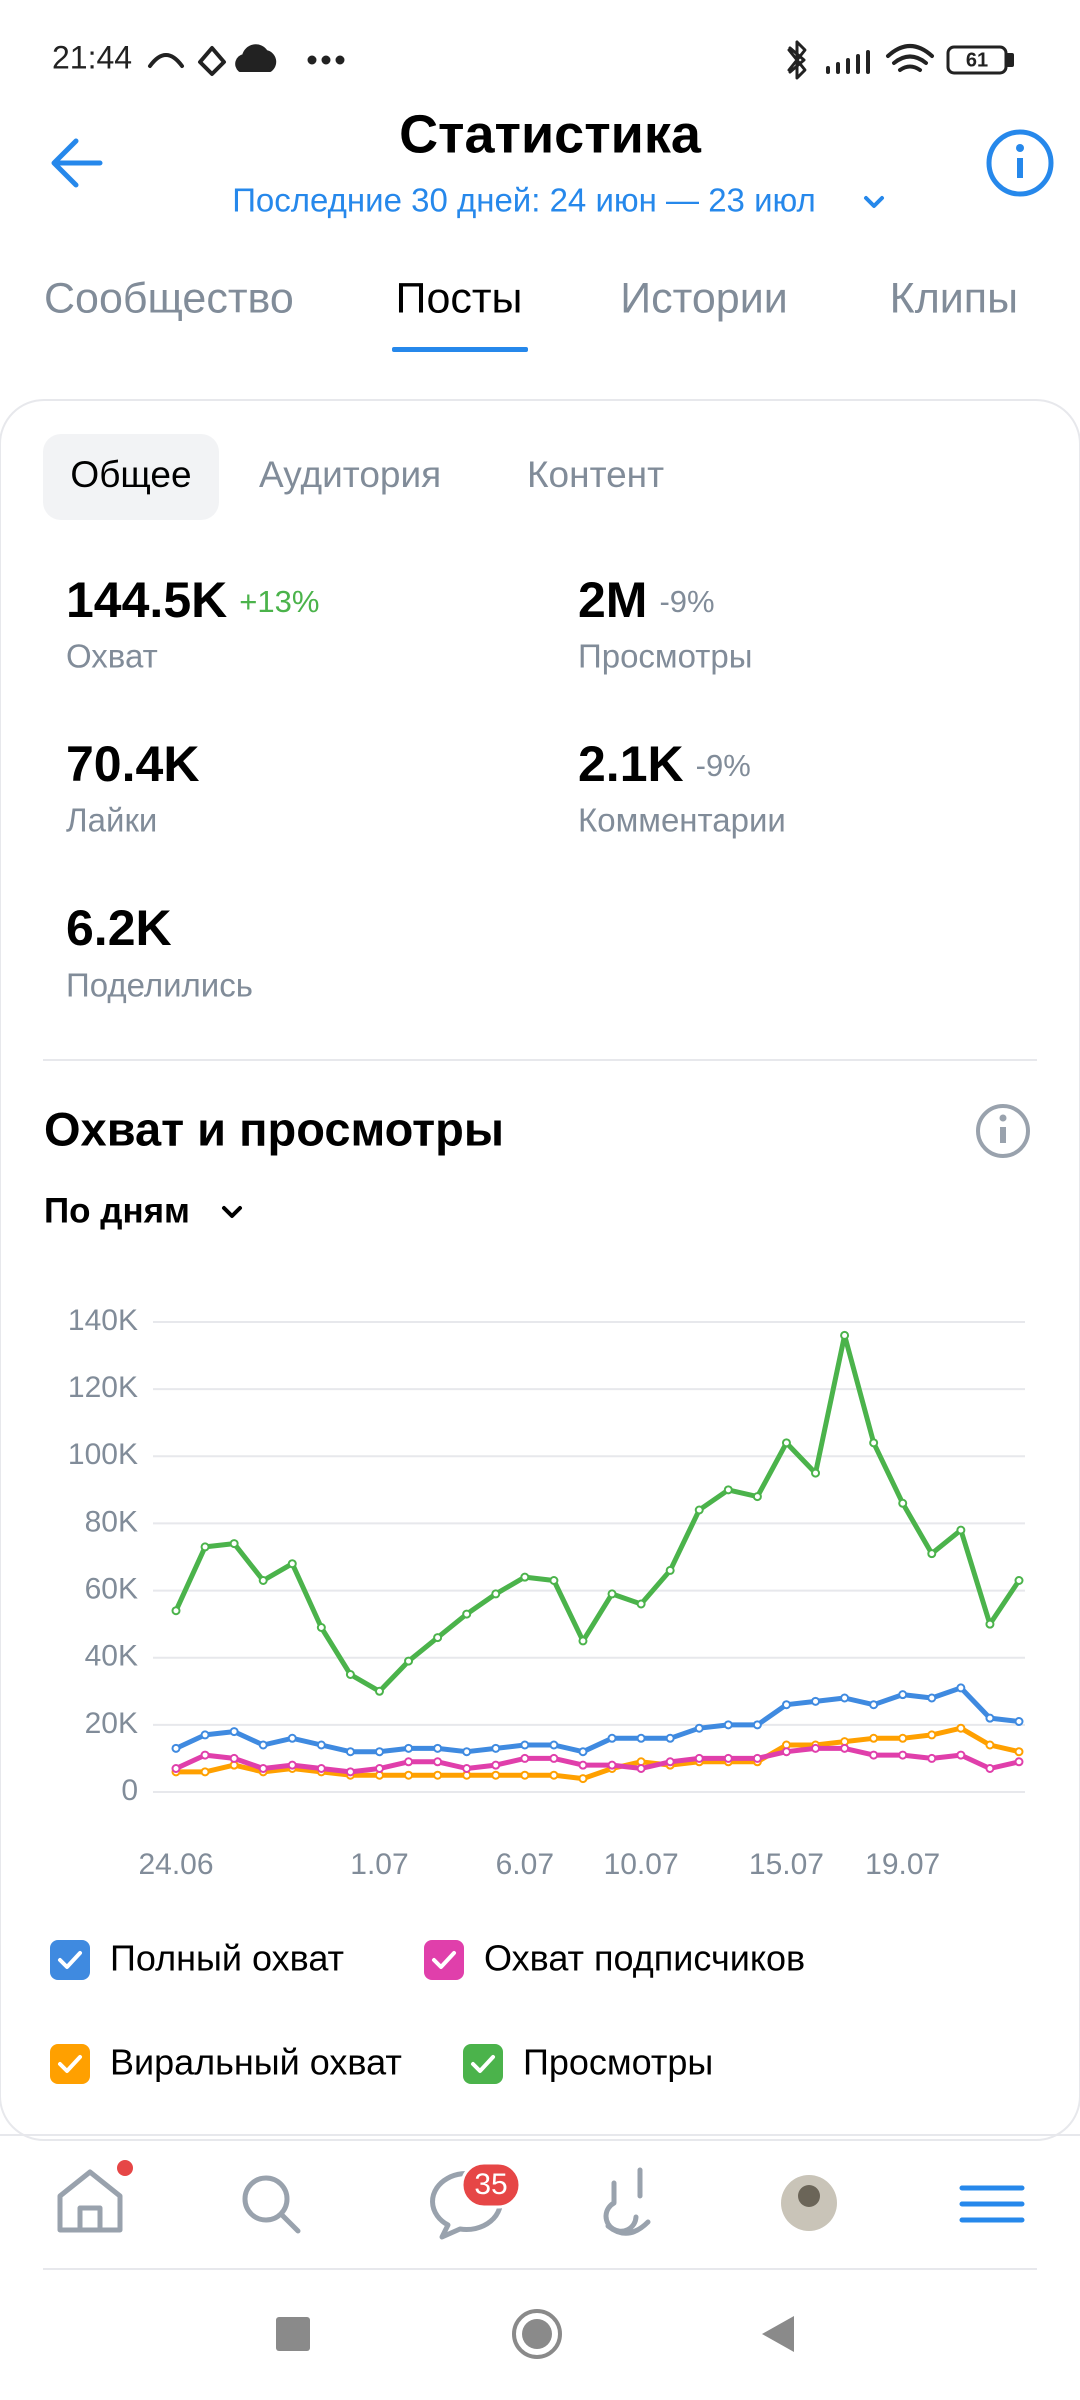 The image size is (1080, 2400). What do you see at coordinates (146, 600) in the screenshot?
I see `stat-value: 144.5K` at bounding box center [146, 600].